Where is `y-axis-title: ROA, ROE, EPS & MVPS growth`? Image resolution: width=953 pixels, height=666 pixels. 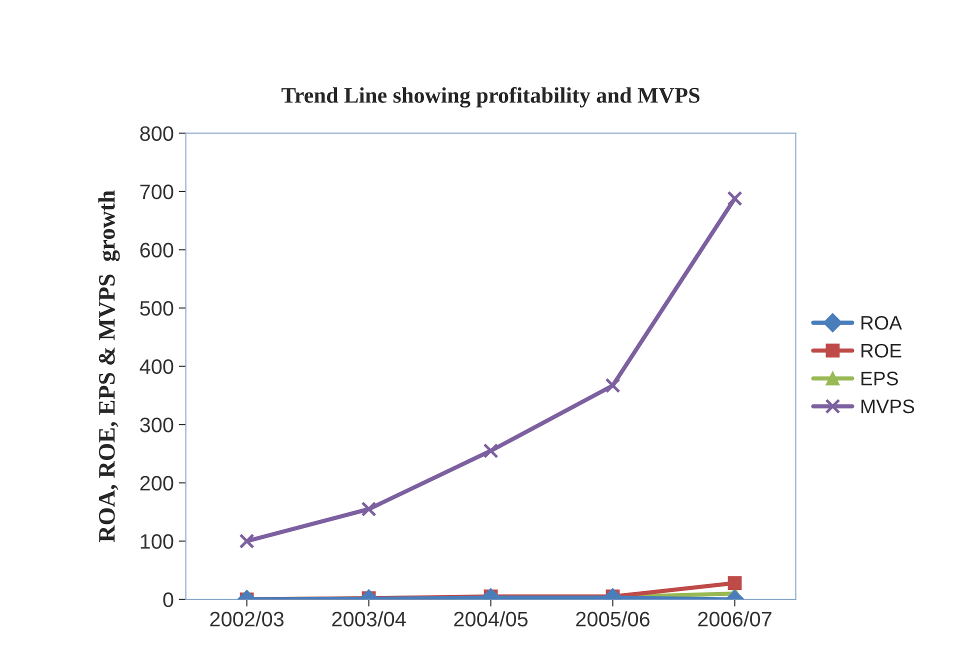
y-axis-title: ROA, ROE, EPS & MVPS growth is located at coordinates (109, 366).